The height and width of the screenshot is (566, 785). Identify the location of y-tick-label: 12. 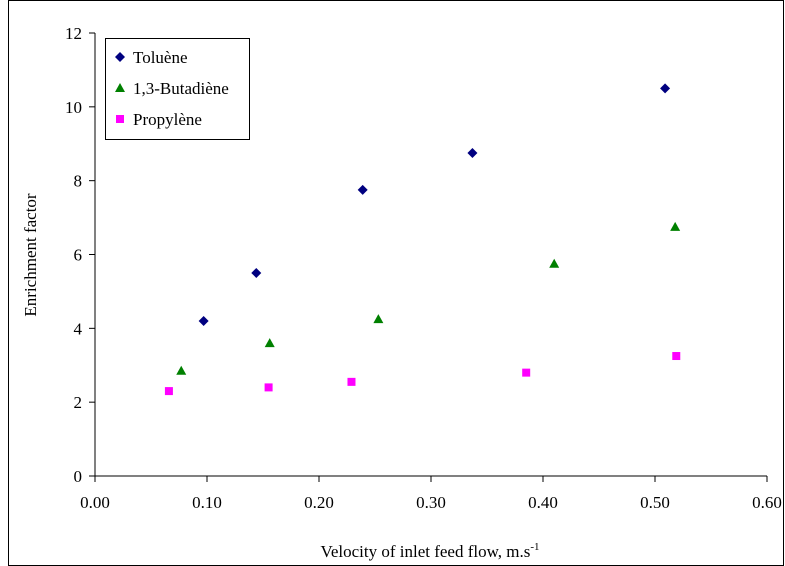
(73, 33).